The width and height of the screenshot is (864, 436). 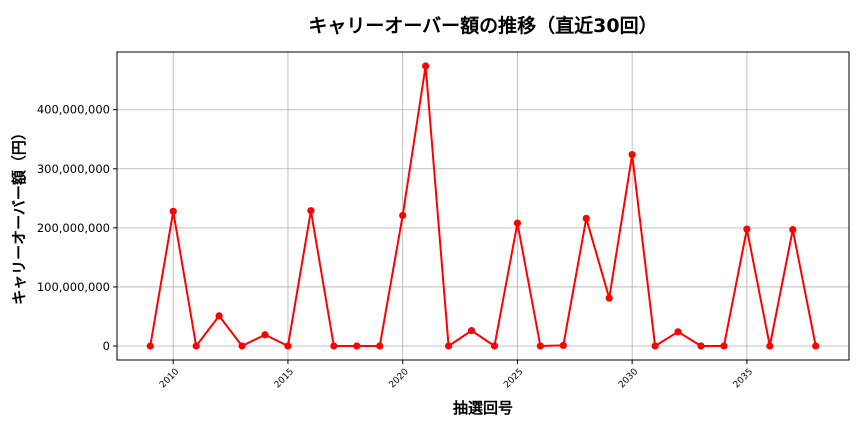 What do you see at coordinates (513, 378) in the screenshot?
I see `x-tick-label-2025: 2025` at bounding box center [513, 378].